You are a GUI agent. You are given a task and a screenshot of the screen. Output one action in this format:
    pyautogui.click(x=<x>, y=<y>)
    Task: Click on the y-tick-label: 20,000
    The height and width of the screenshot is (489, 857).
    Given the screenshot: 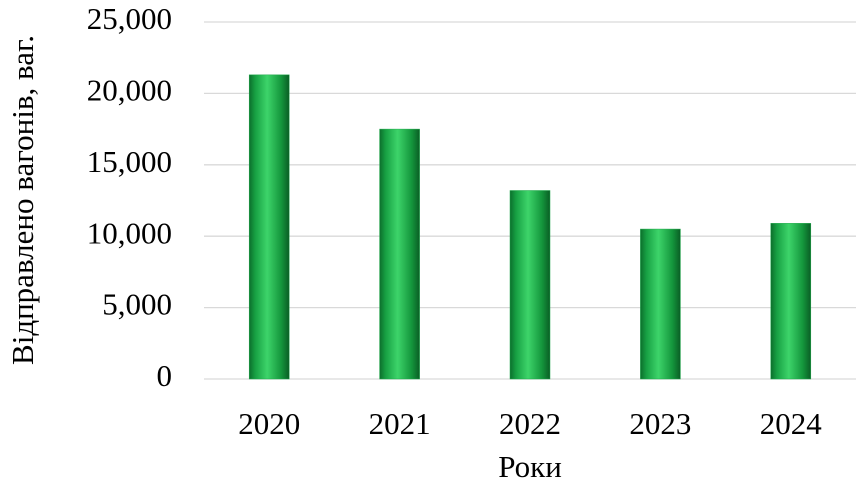 What is the action you would take?
    pyautogui.click(x=129, y=90)
    